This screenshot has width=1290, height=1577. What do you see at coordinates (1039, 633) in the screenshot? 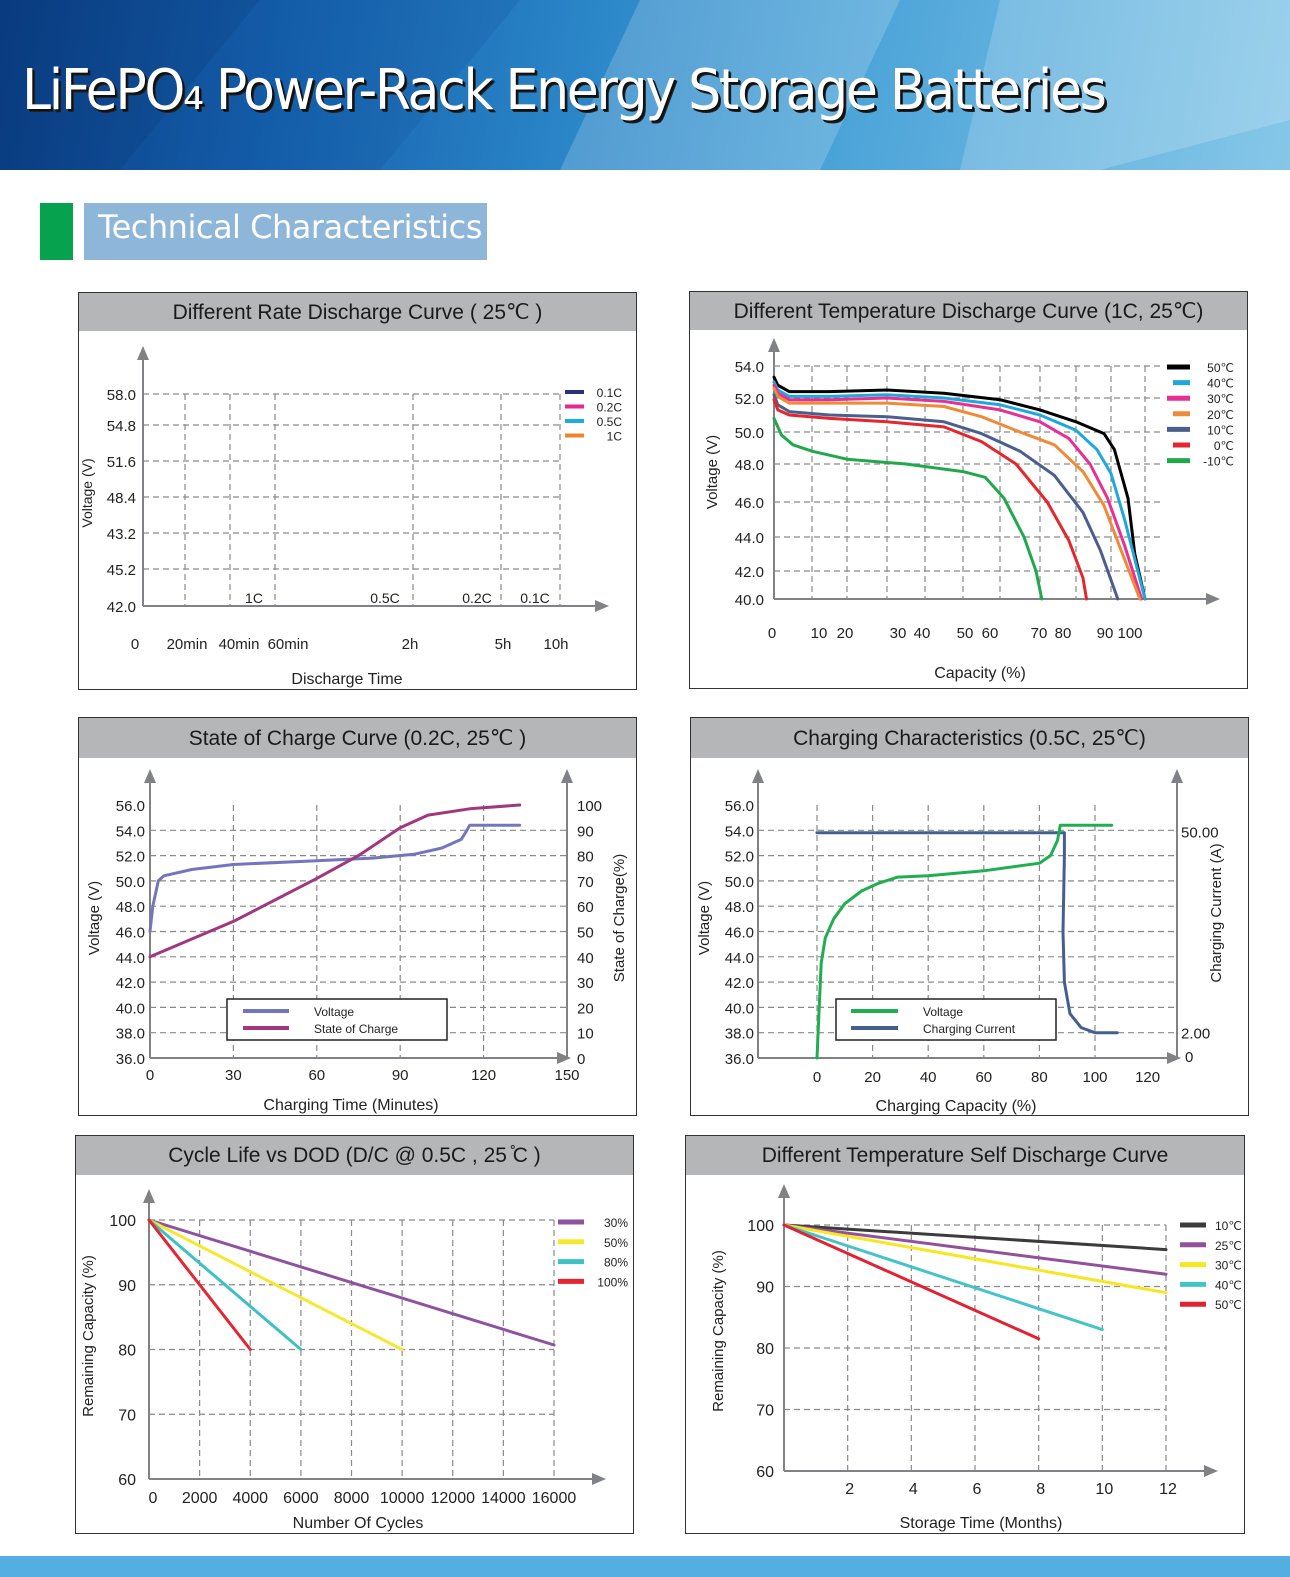
I see `x-tick-label: 70` at bounding box center [1039, 633].